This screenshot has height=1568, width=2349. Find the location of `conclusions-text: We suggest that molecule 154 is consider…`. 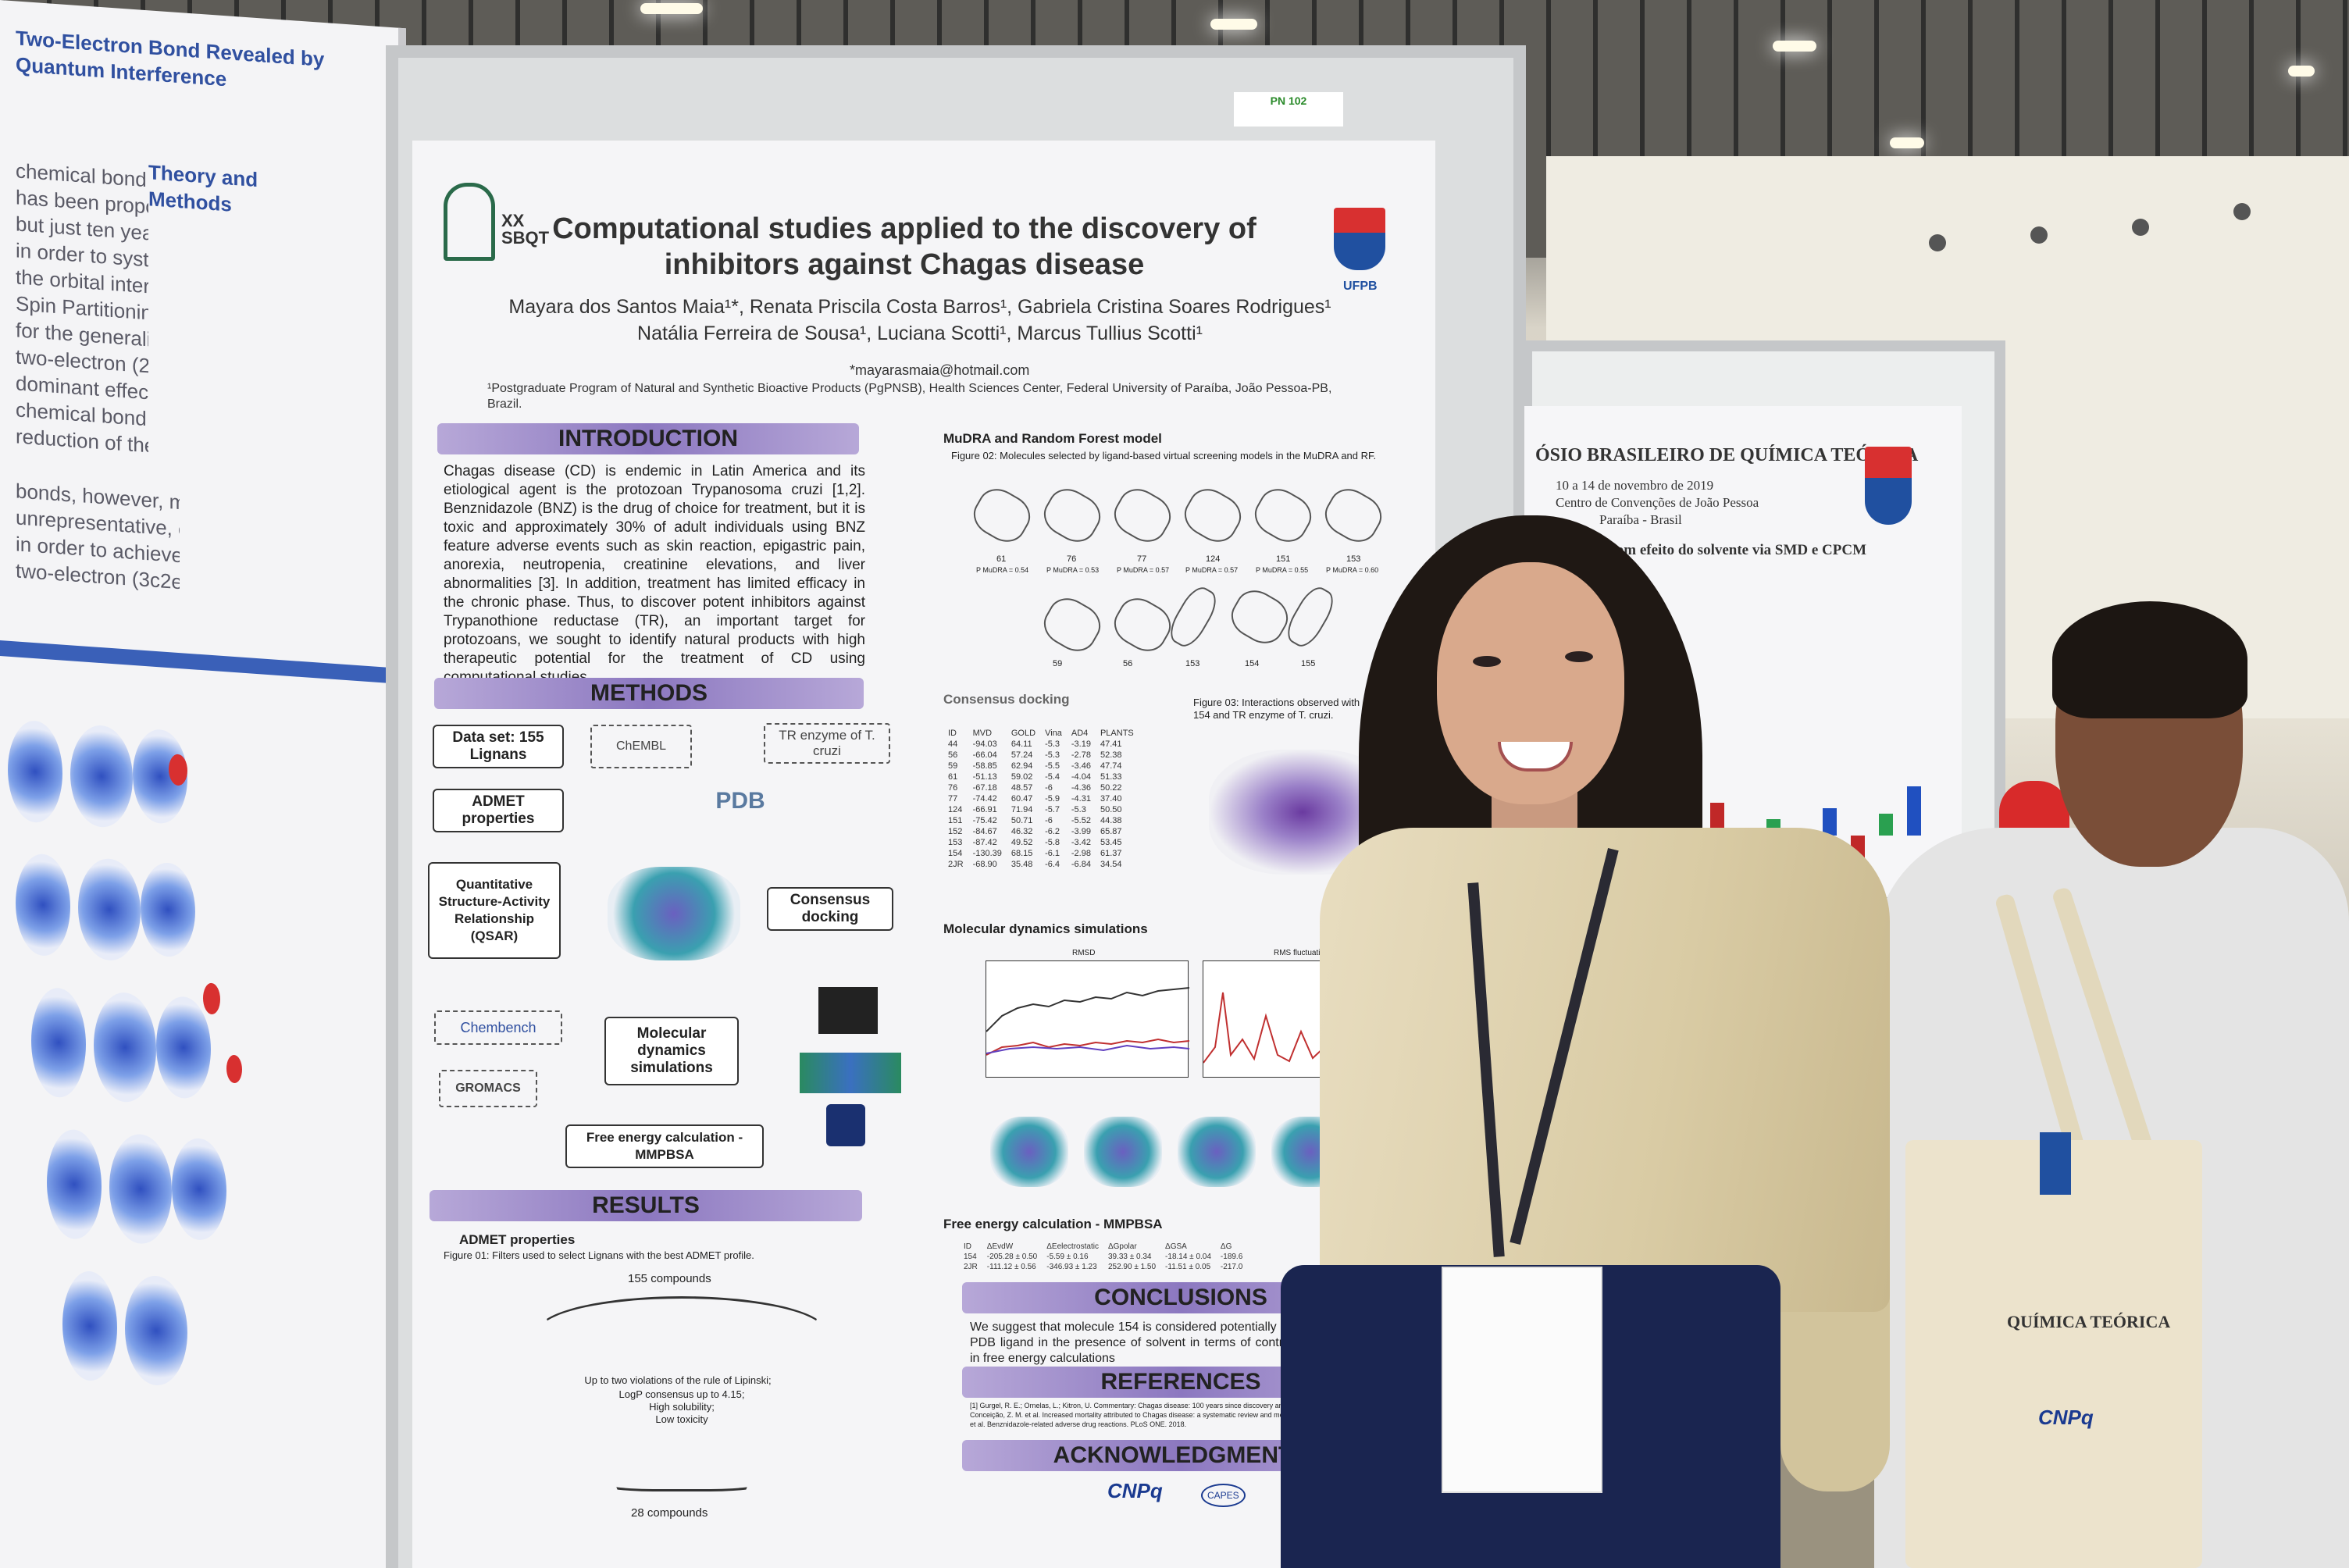

conclusions-text: We suggest that molecule 154 is consider… is located at coordinates (1173, 1342).